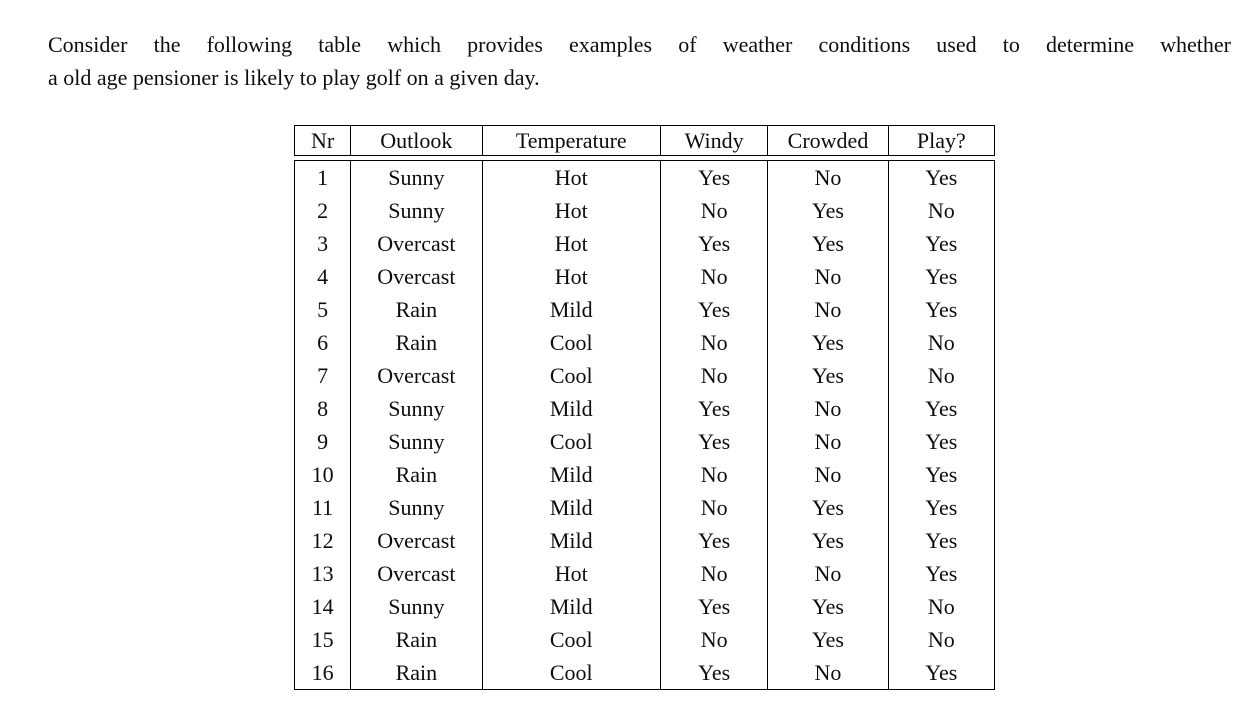 This screenshot has width=1237, height=709. What do you see at coordinates (645, 507) in the screenshot?
I see `table-row: 11 Sunny Mild No Yes Yes` at bounding box center [645, 507].